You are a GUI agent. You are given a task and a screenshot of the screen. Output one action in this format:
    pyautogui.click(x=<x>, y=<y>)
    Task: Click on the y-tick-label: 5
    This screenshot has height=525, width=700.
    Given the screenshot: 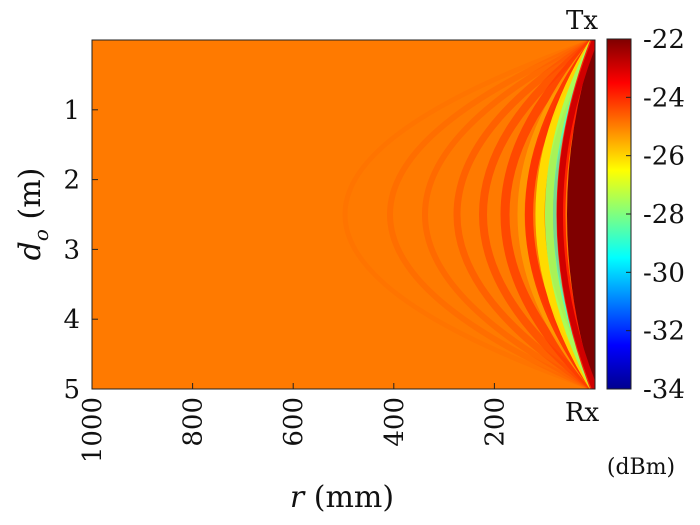 What is the action you would take?
    pyautogui.click(x=71, y=390)
    